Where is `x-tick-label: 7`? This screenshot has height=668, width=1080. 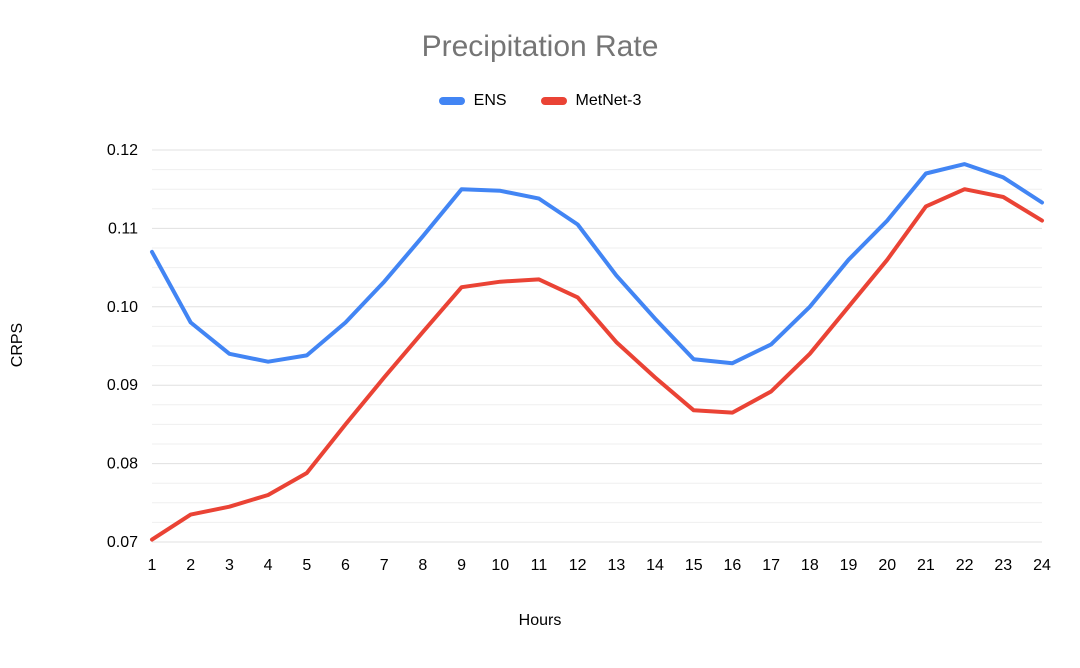 x-tick-label: 7 is located at coordinates (384, 565).